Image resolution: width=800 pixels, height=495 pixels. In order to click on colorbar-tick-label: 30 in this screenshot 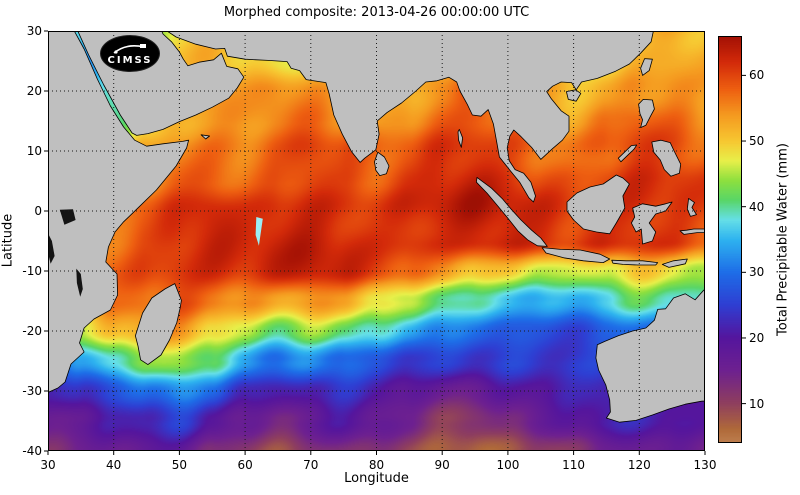, I will do `click(757, 272)`.